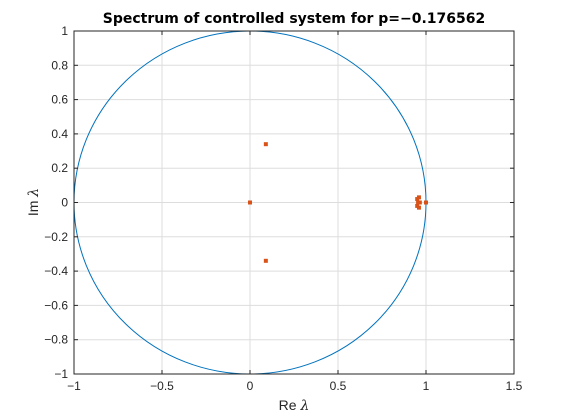 This screenshot has height=420, width=566. Describe the element at coordinates (34, 193) in the screenshot. I see `y-axis-label-symbol: λ` at that location.